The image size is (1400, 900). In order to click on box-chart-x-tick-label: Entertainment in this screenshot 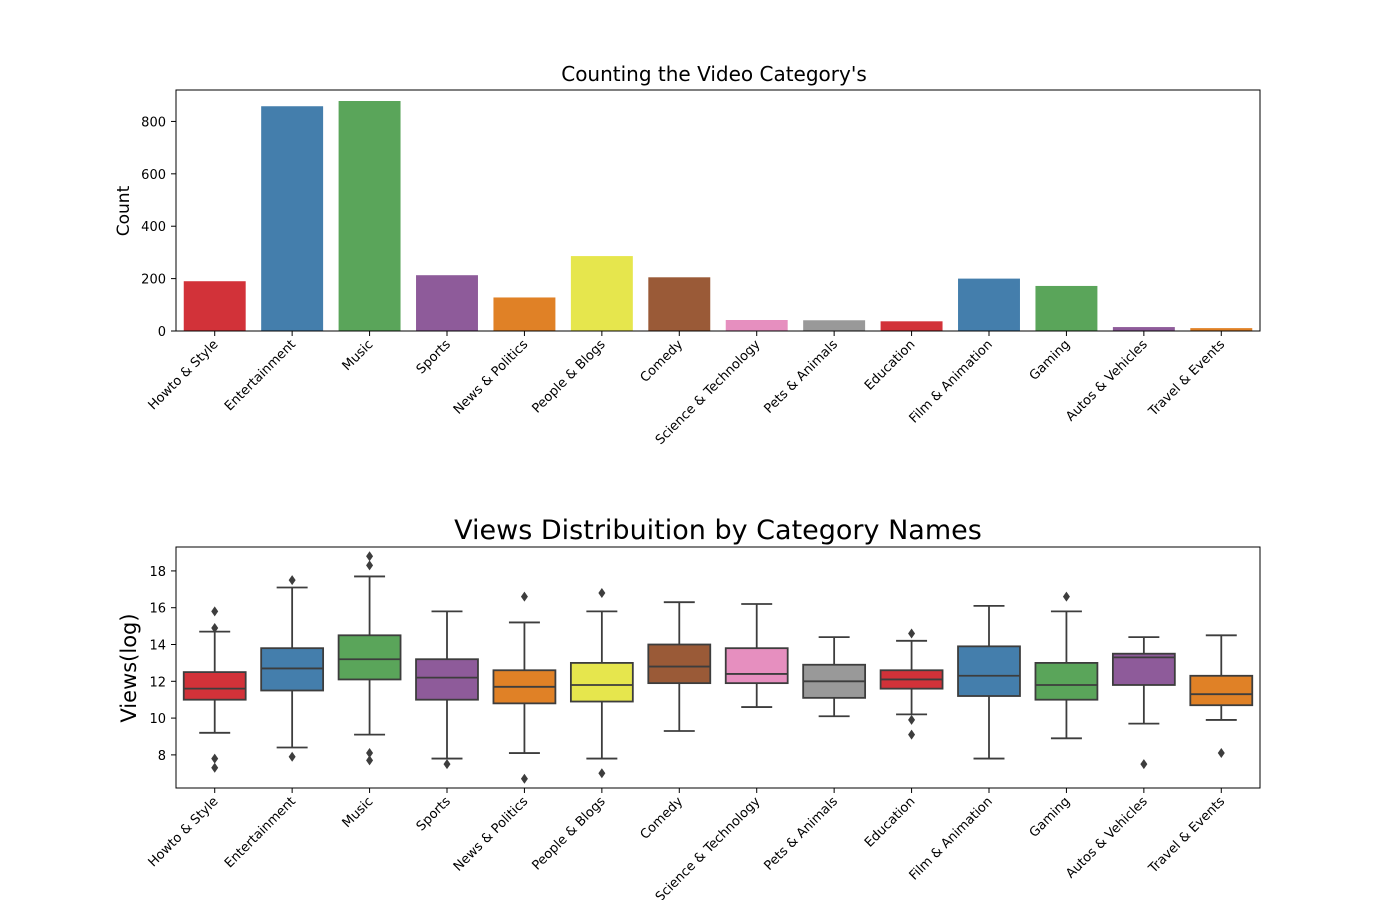, I will do `click(260, 832)`.